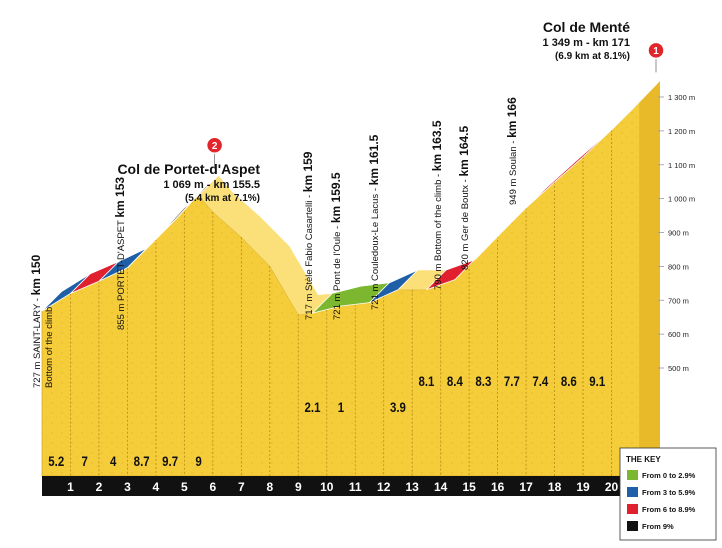 This screenshot has width=722, height=548. I want to click on km-label: 1, so click(70, 487).